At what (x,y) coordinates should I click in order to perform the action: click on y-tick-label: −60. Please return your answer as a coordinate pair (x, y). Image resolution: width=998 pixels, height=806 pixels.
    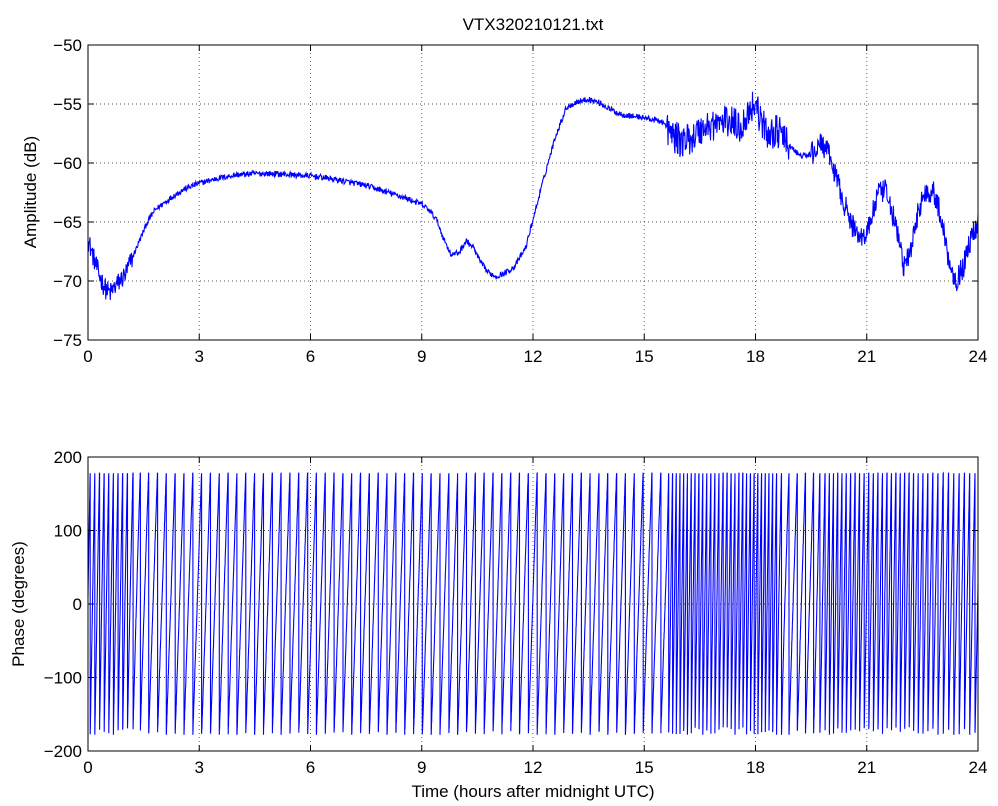
    Looking at the image, I should click on (67, 163).